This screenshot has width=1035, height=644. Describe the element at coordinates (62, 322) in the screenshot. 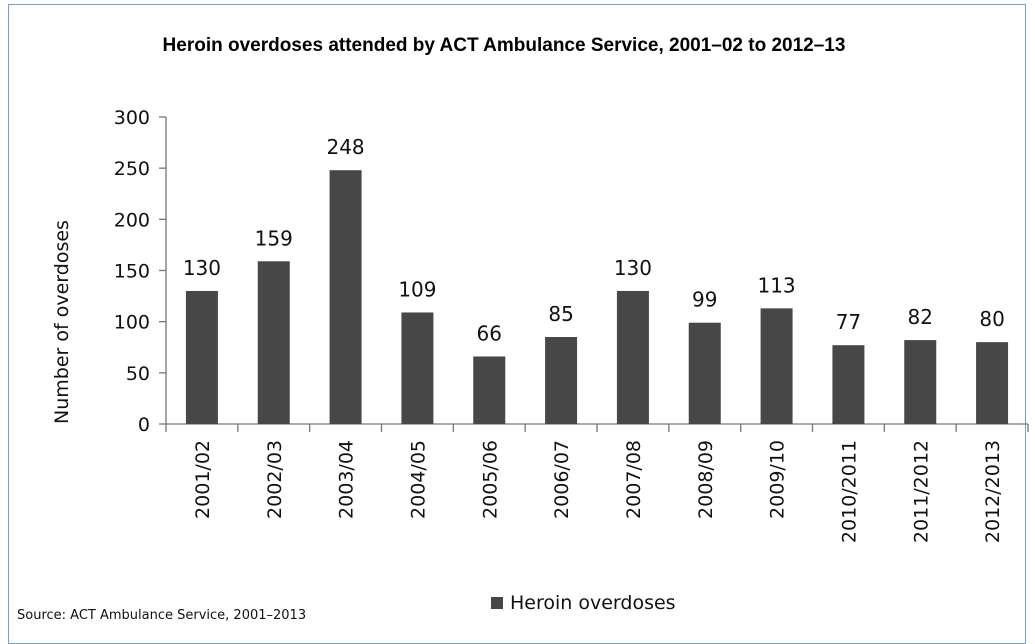

I see `y-axis-label: Number of overdoses` at that location.